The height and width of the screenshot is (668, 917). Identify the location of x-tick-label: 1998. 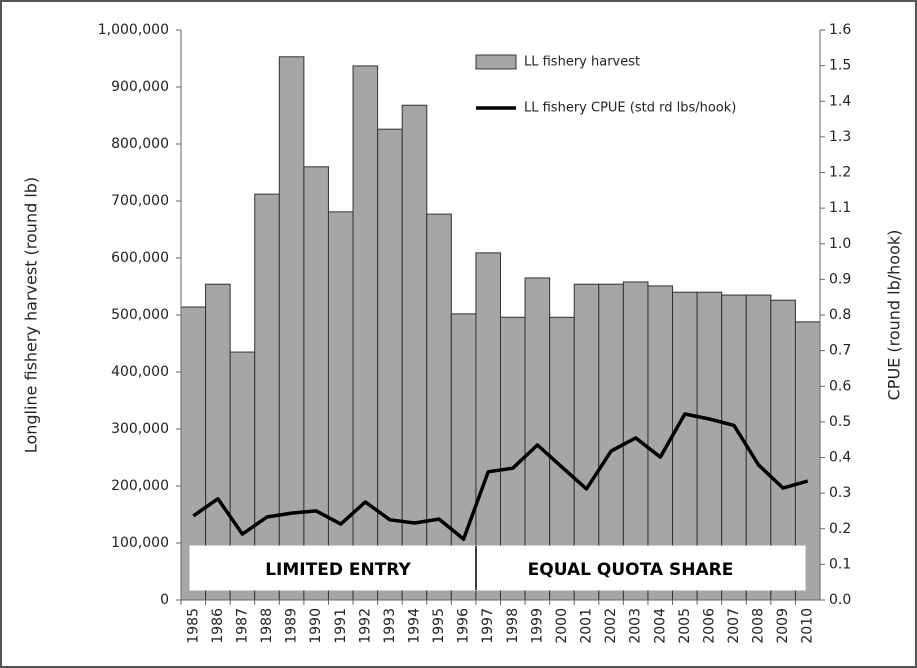
(513, 626).